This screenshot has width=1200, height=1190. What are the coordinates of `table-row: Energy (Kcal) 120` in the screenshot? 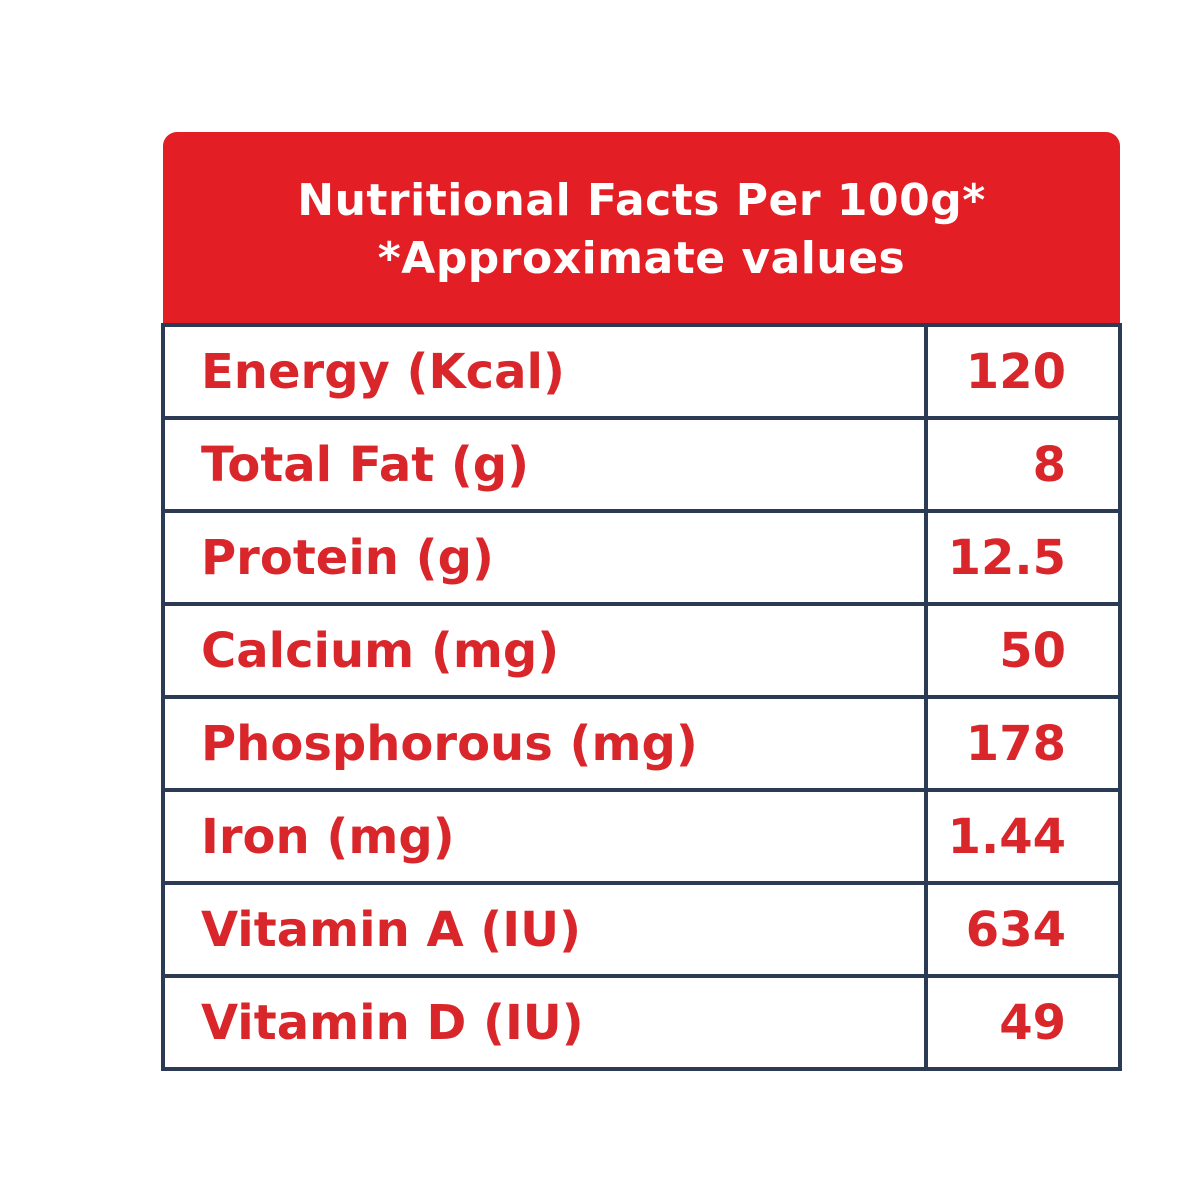 It's located at (641, 371).